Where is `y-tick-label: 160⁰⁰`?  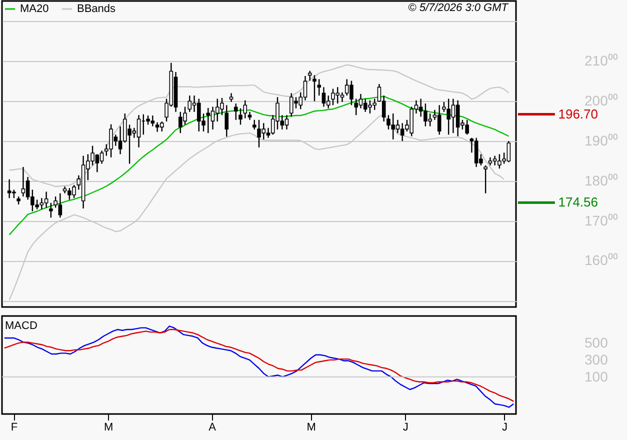
y-tick-label: 160⁰⁰ is located at coordinates (601, 260).